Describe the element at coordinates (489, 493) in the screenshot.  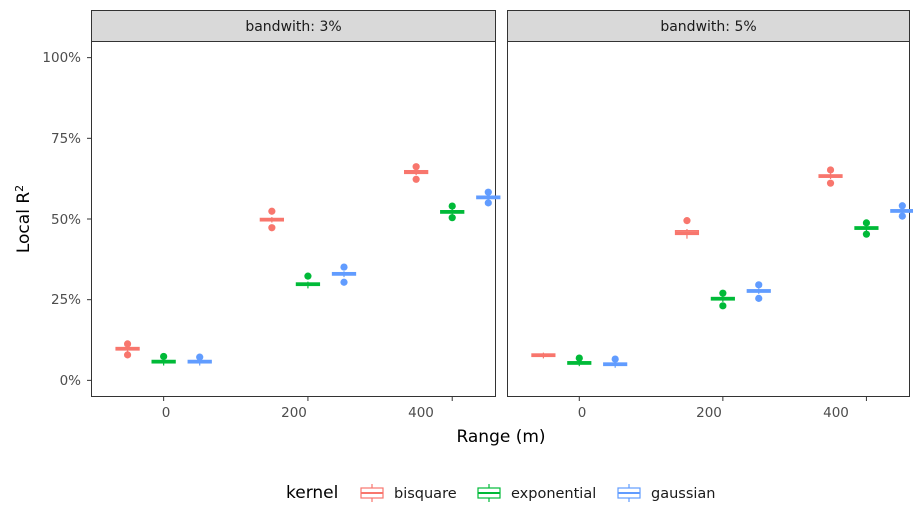
I see `legend-key-exponential` at that location.